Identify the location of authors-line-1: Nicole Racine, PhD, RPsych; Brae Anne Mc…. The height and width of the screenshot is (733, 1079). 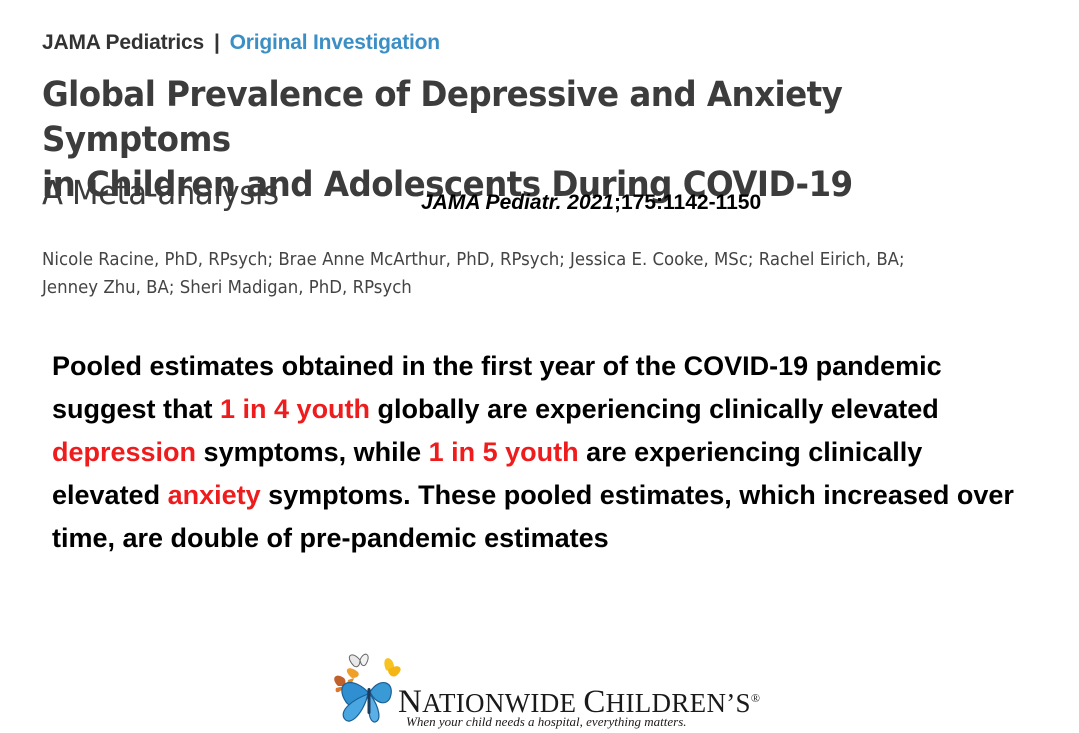
(473, 259).